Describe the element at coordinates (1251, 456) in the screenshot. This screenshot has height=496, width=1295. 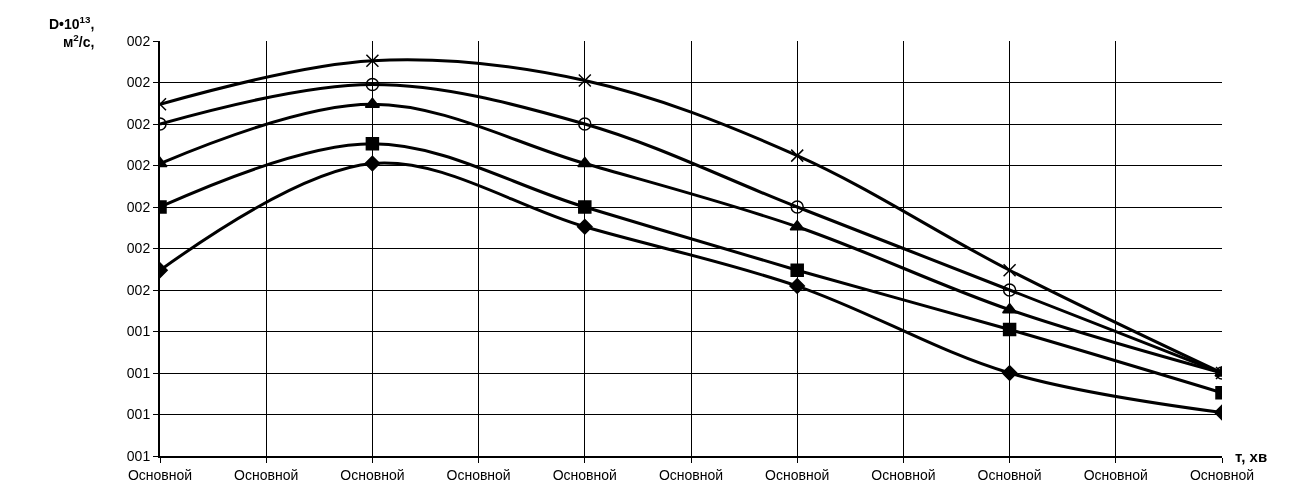
I see `x-axis-title: т, хв` at that location.